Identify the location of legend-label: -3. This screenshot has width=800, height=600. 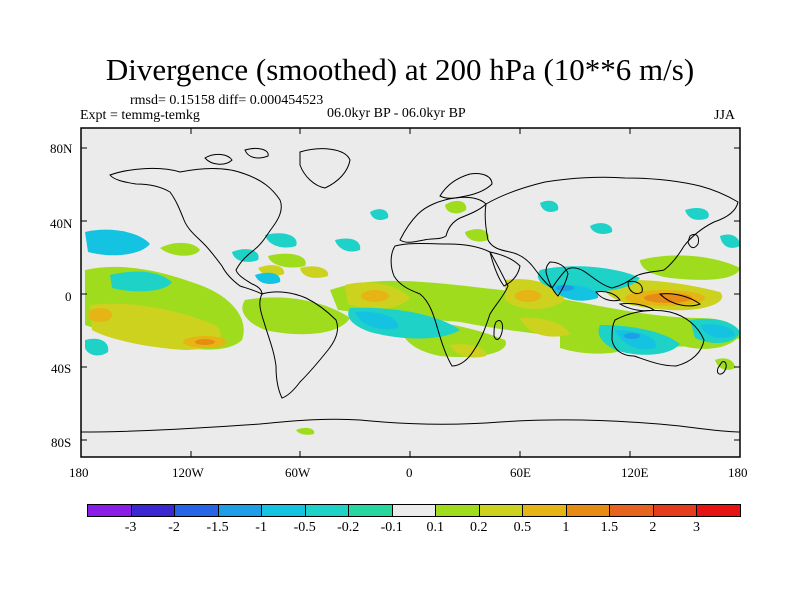
(130, 527).